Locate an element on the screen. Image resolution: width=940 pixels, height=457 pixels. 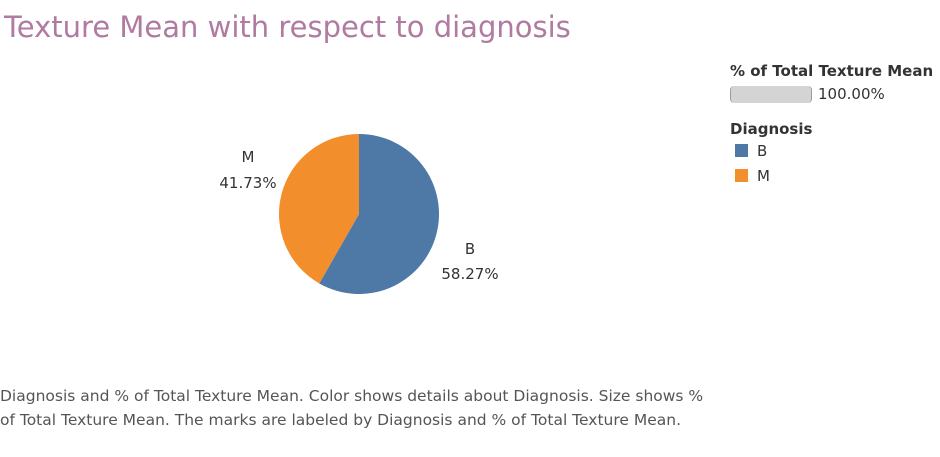
legend-item-m: M is located at coordinates (834, 175).